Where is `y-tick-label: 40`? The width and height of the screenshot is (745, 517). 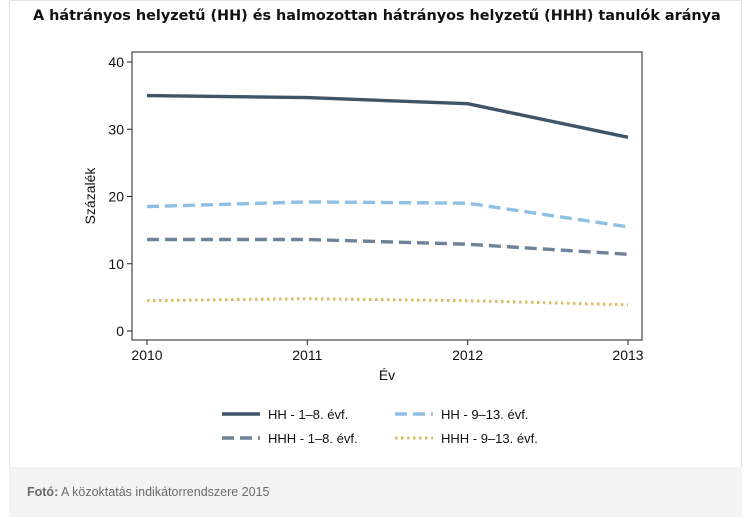 y-tick-label: 40 is located at coordinates (116, 62).